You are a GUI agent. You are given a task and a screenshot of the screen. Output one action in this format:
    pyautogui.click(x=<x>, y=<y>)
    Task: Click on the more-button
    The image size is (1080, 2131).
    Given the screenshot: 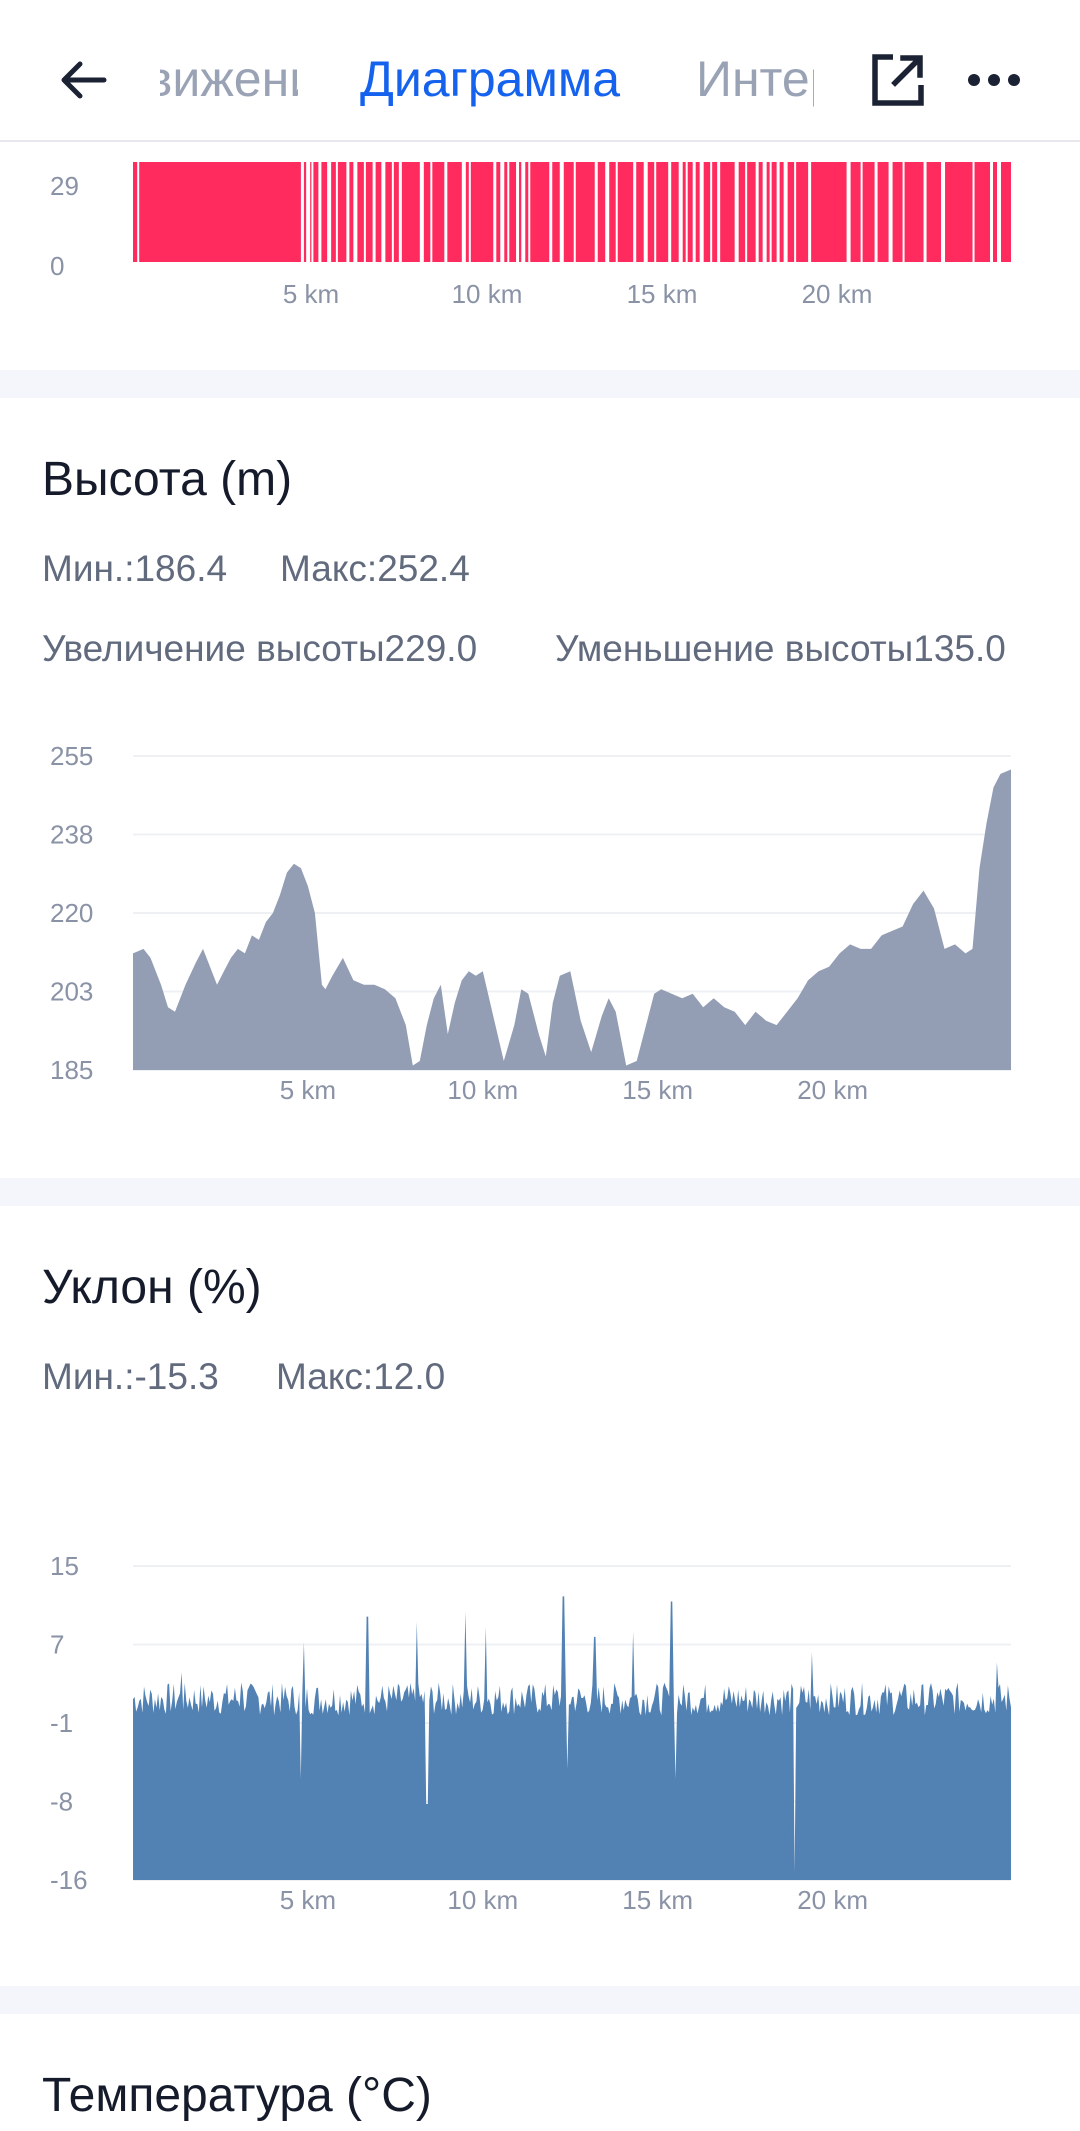 What is the action you would take?
    pyautogui.click(x=994, y=80)
    